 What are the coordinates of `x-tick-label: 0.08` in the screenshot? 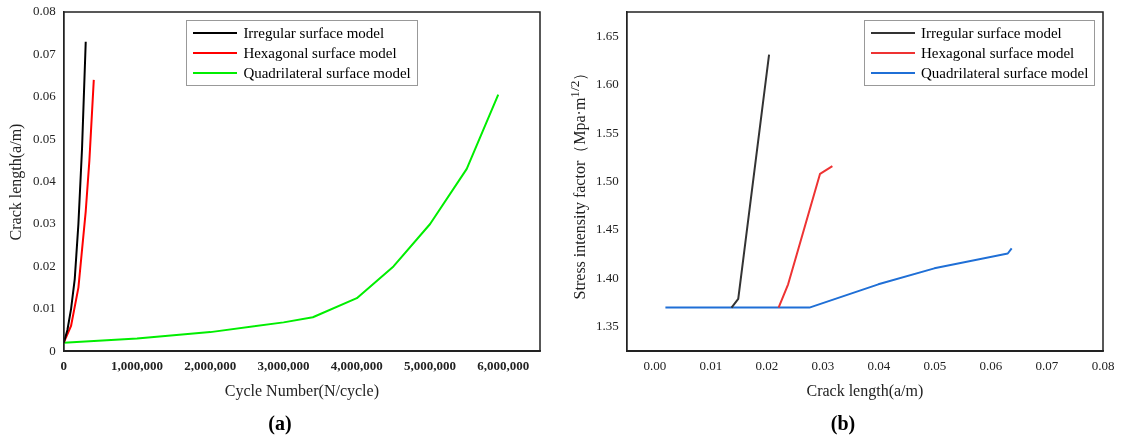 It's located at (1103, 366).